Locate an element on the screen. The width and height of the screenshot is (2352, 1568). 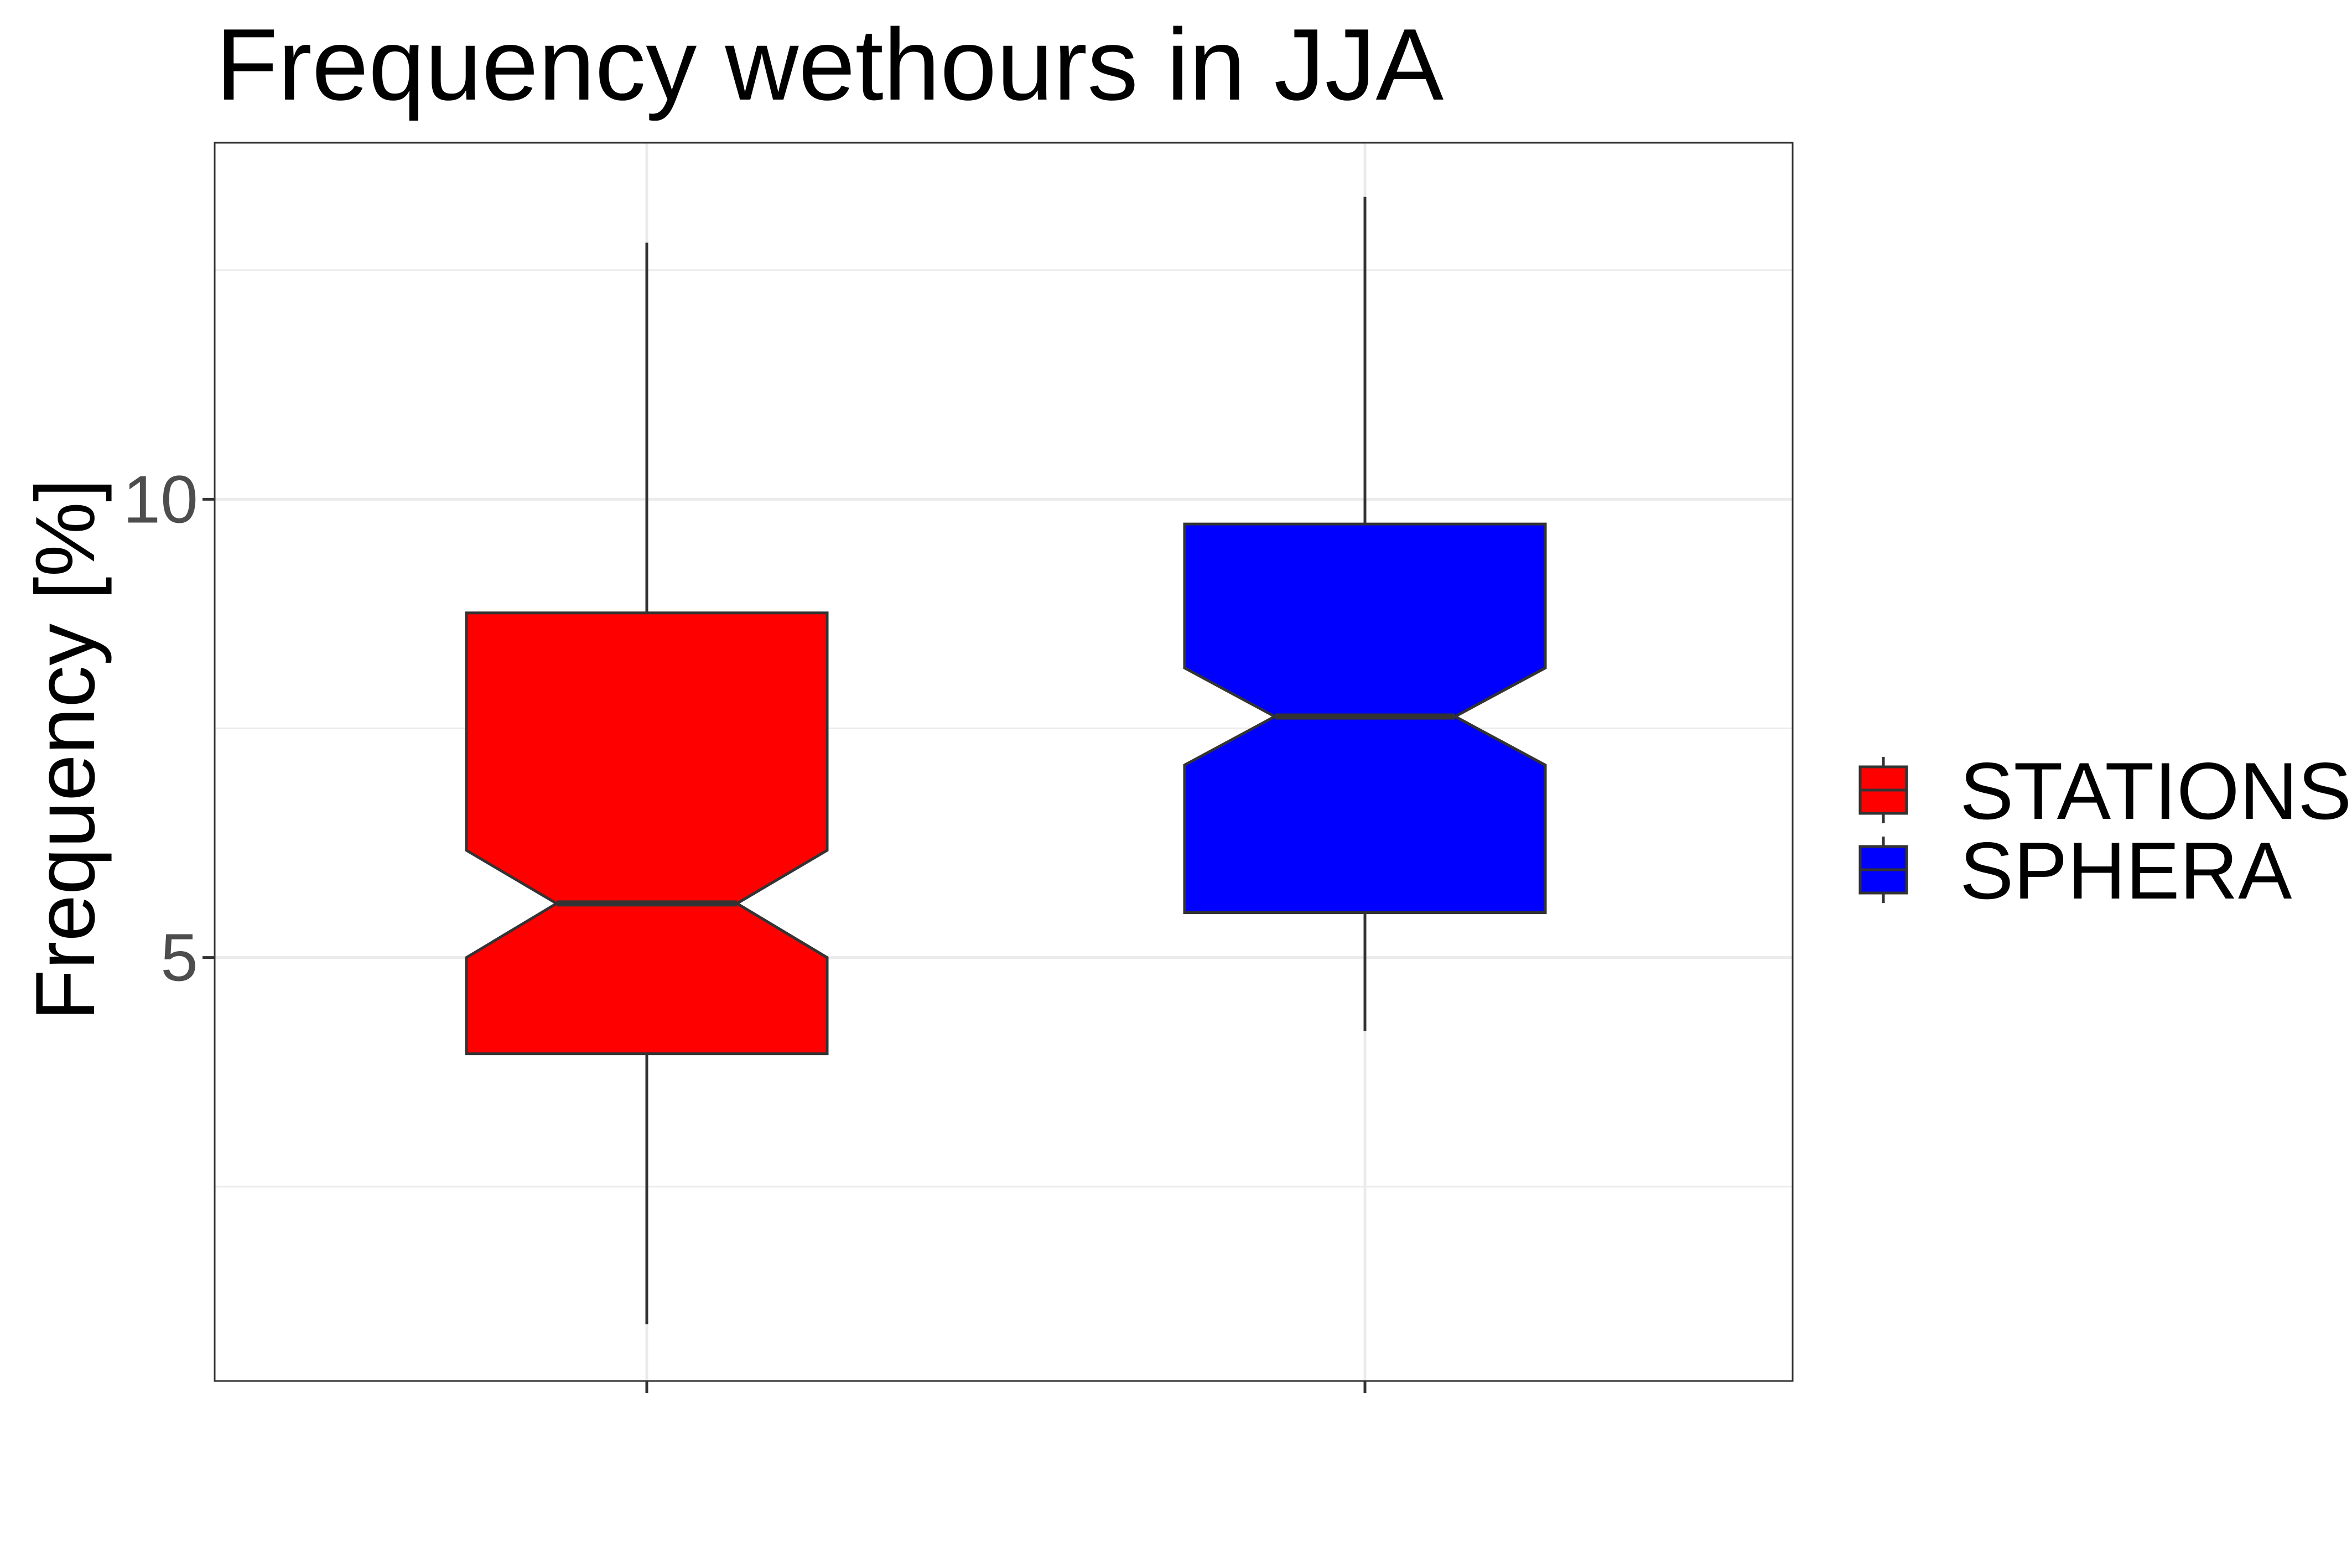
box-stations is located at coordinates (647, 784).